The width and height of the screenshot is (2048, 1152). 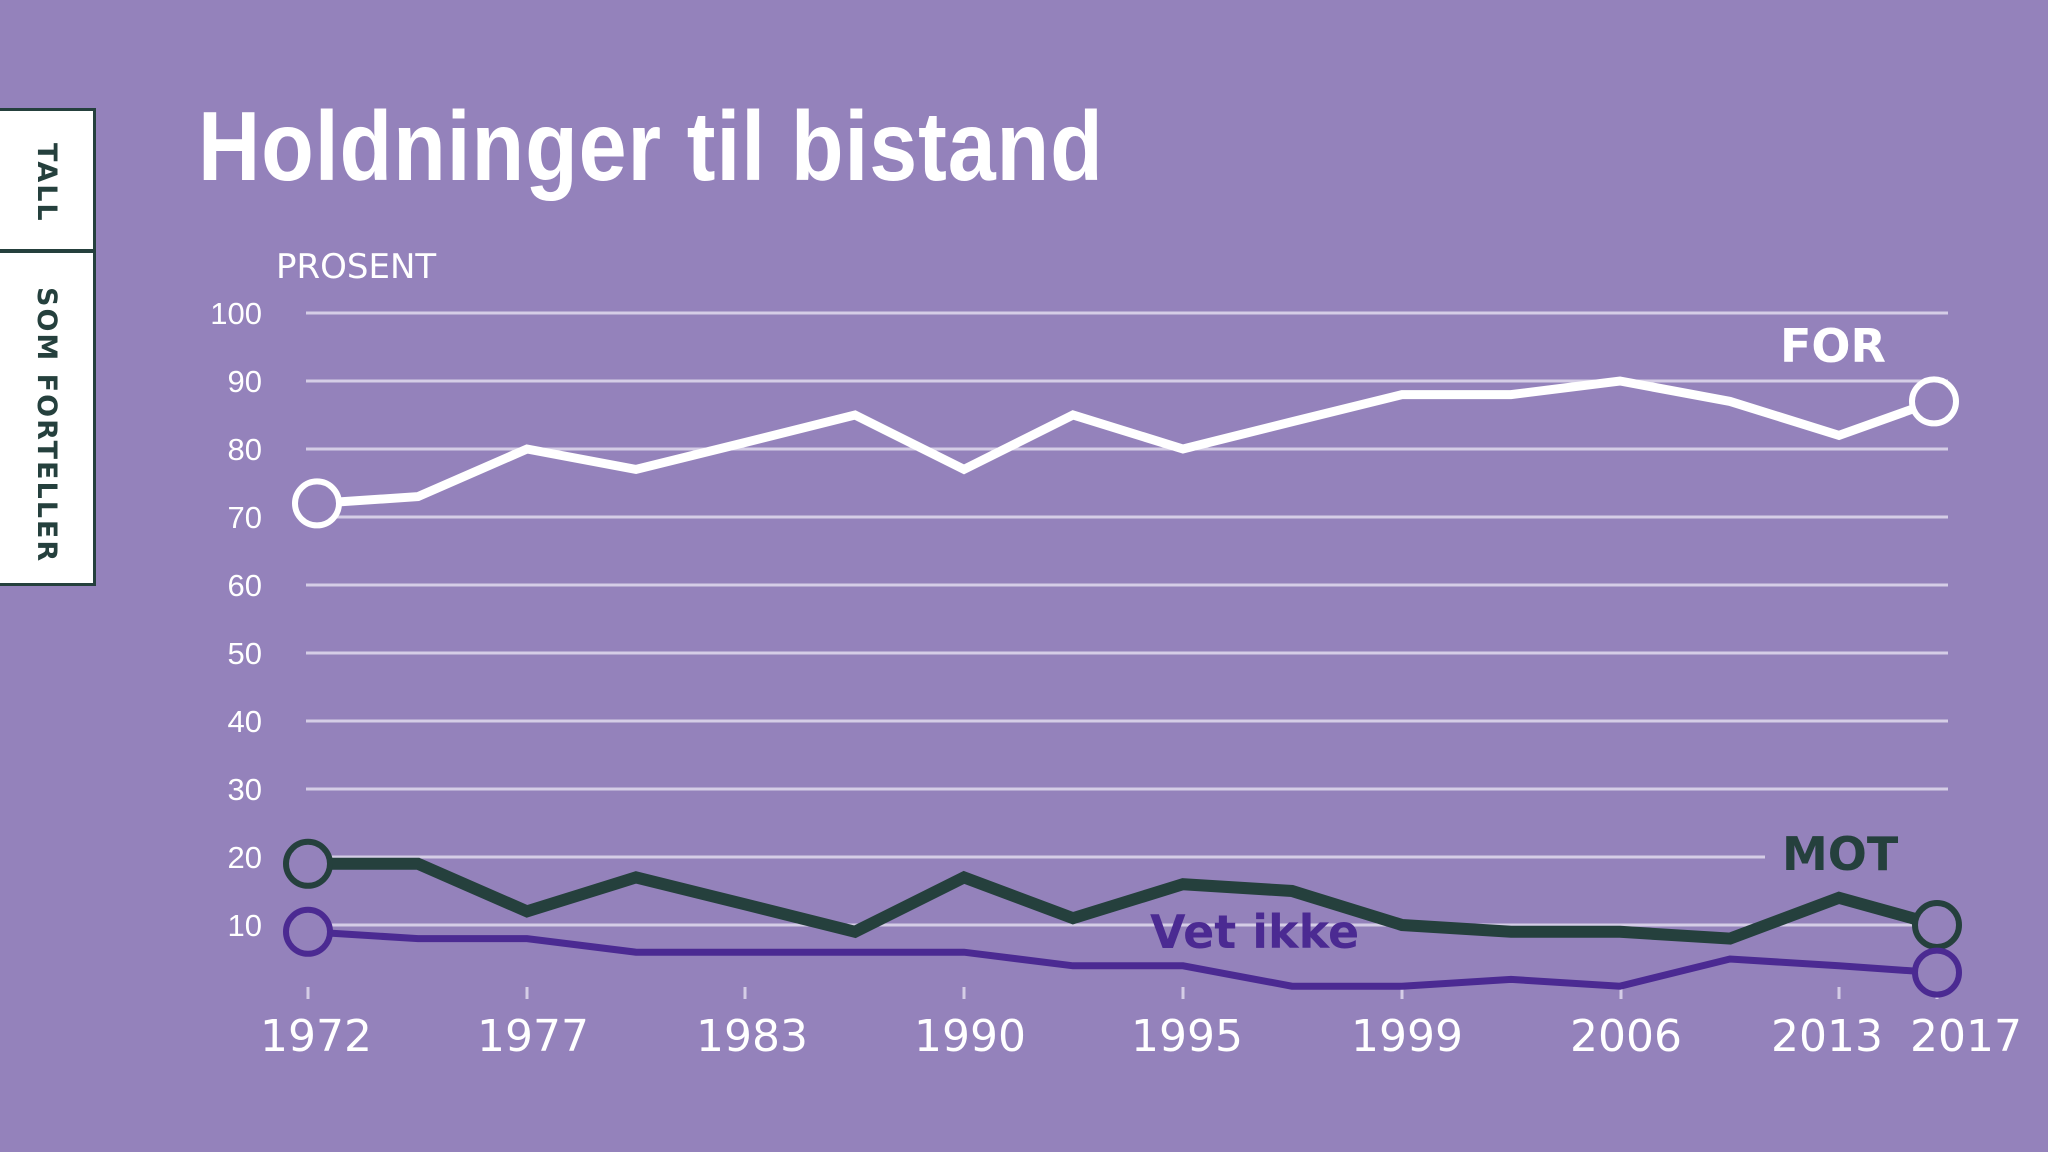 What do you see at coordinates (356, 267) in the screenshot?
I see `y-axis-label: PROSENT` at bounding box center [356, 267].